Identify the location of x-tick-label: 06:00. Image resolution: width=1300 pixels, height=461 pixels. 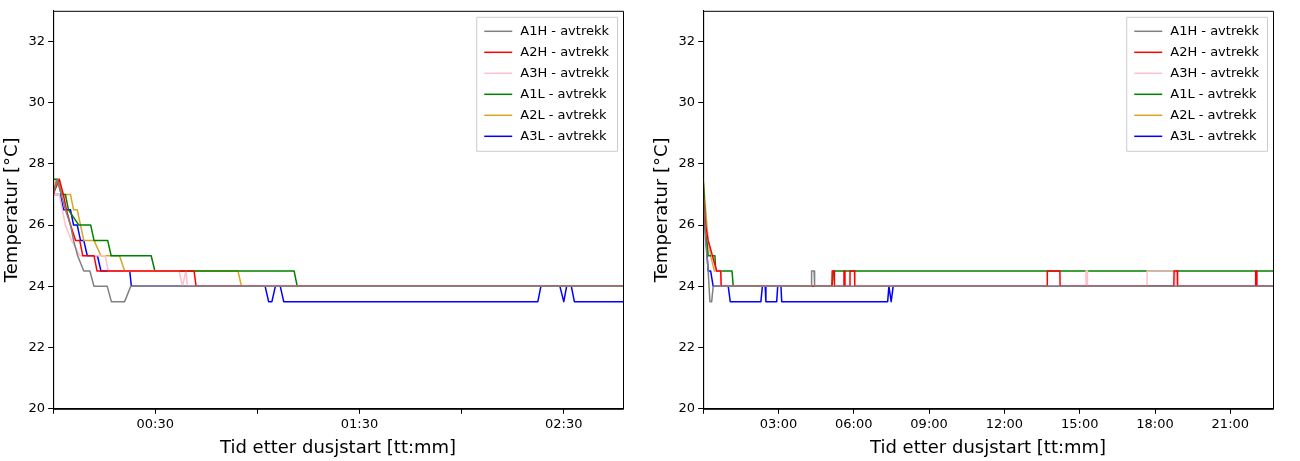
(854, 423).